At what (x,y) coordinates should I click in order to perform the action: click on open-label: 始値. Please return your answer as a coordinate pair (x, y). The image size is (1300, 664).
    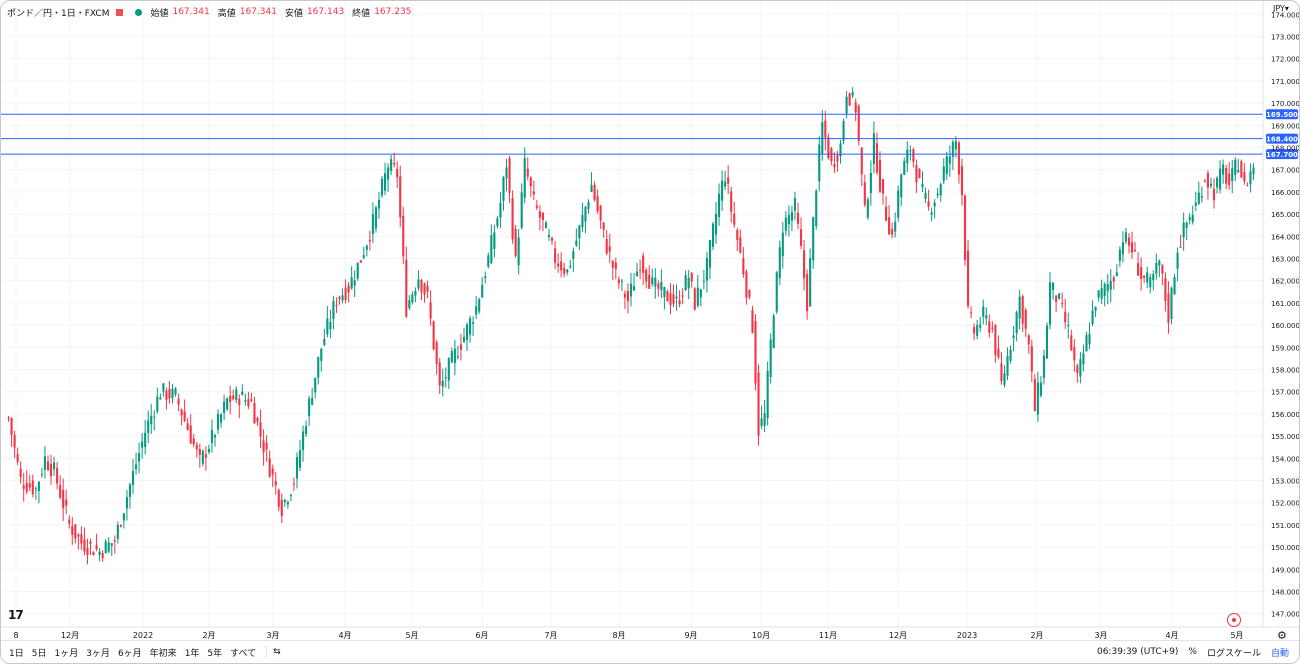
    Looking at the image, I should click on (159, 13).